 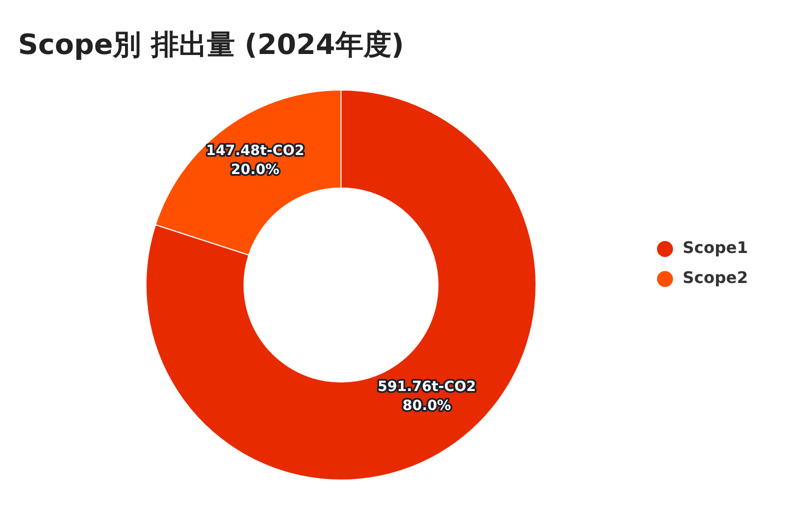 What do you see at coordinates (715, 247) in the screenshot?
I see `legend-label: Scope1` at bounding box center [715, 247].